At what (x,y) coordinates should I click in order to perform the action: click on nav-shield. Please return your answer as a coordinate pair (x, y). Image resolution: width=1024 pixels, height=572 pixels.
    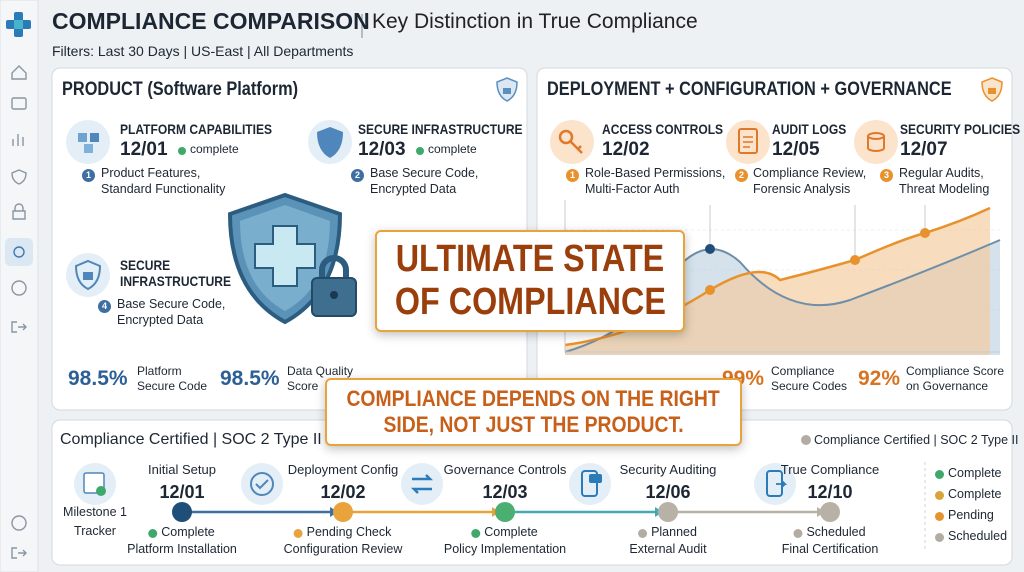
    Looking at the image, I should click on (19, 177).